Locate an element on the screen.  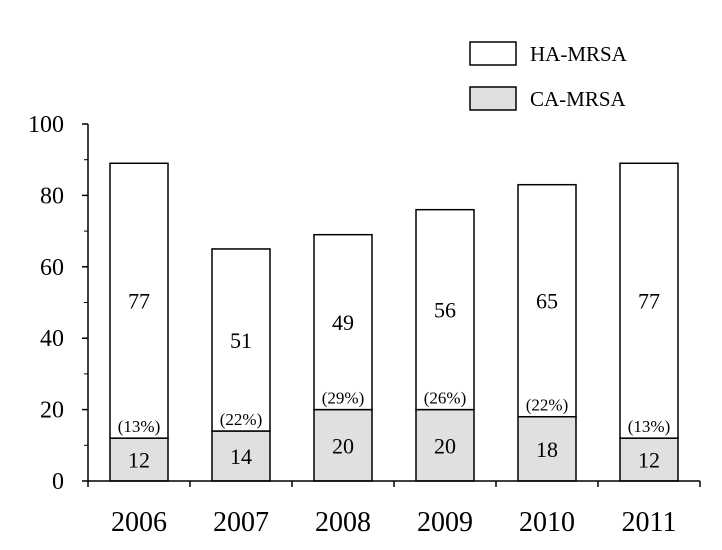
y-tick-label-100: 100 is located at coordinates (46, 125).